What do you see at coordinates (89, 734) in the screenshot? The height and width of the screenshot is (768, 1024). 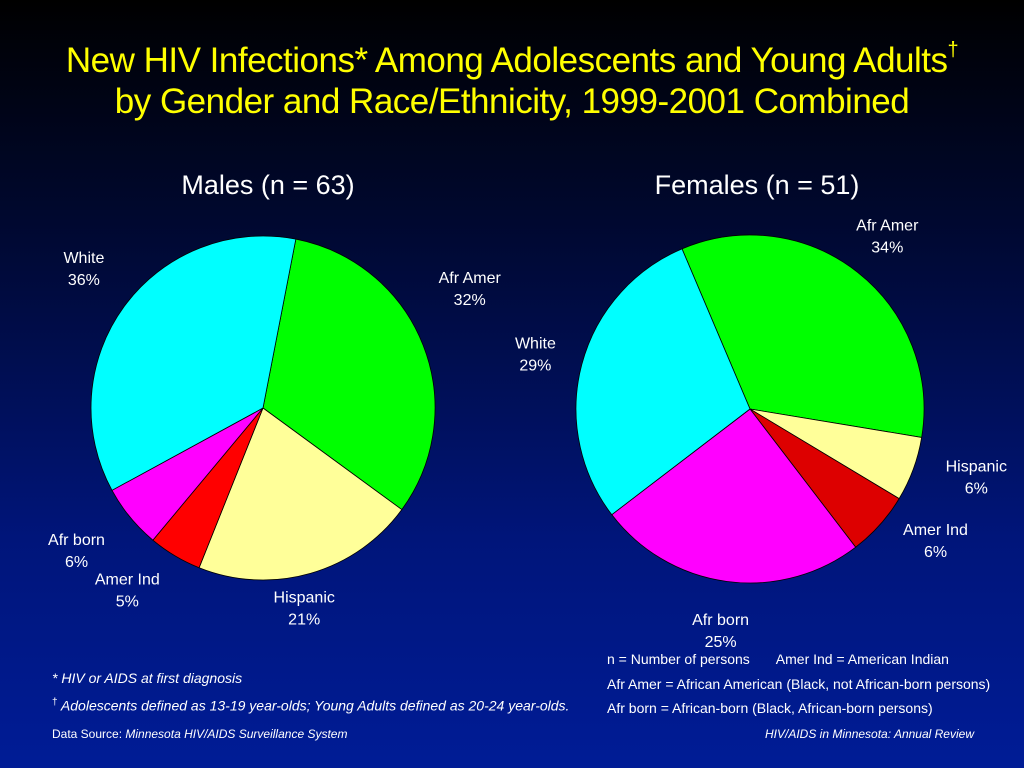 I see `data-source-prefix: Data Source:` at bounding box center [89, 734].